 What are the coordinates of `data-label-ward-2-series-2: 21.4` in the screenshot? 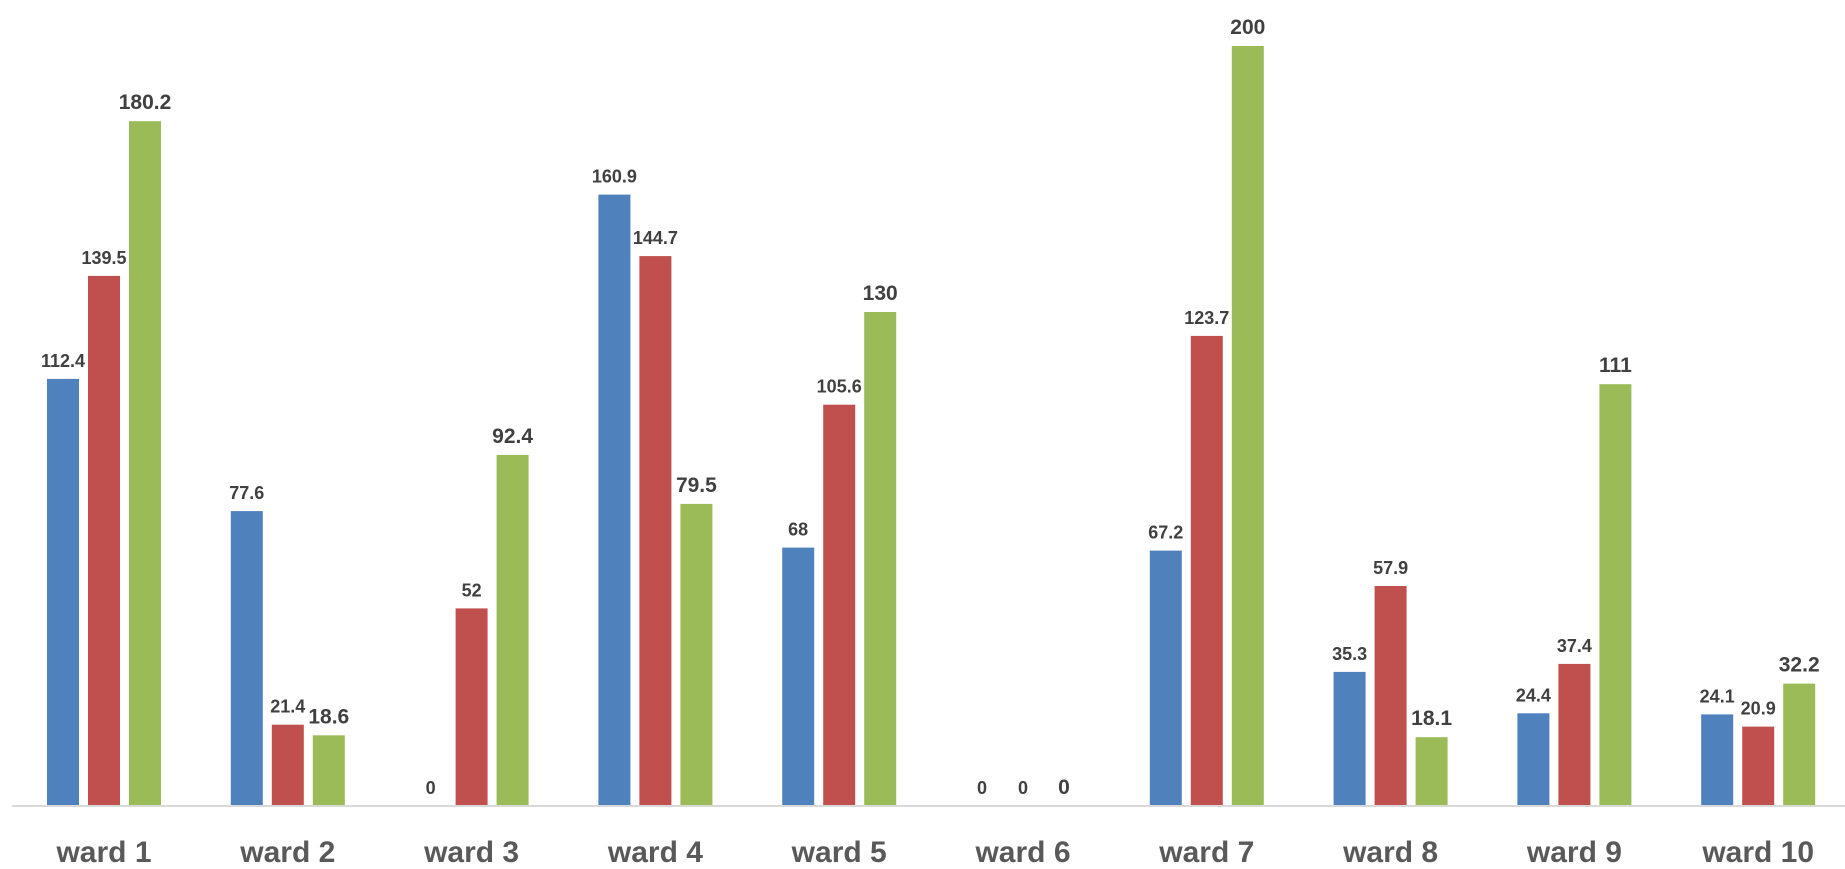 It's located at (287, 707).